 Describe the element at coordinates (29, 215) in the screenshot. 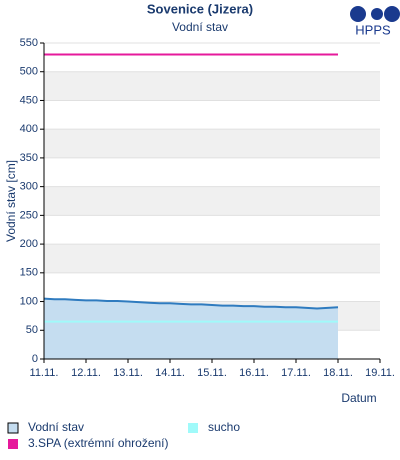

I see `y-tick-label: 250` at that location.